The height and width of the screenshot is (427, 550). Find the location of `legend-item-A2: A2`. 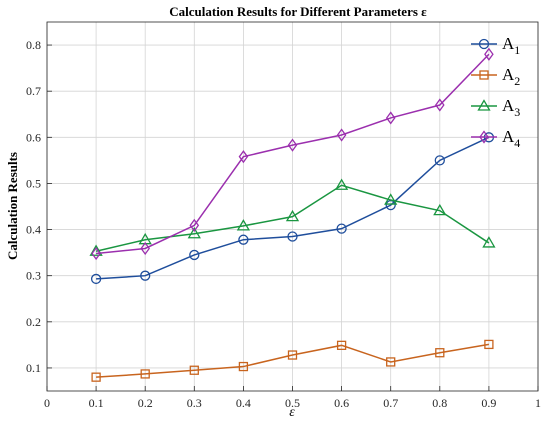

legend-item-A2: A2 is located at coordinates (495, 76).